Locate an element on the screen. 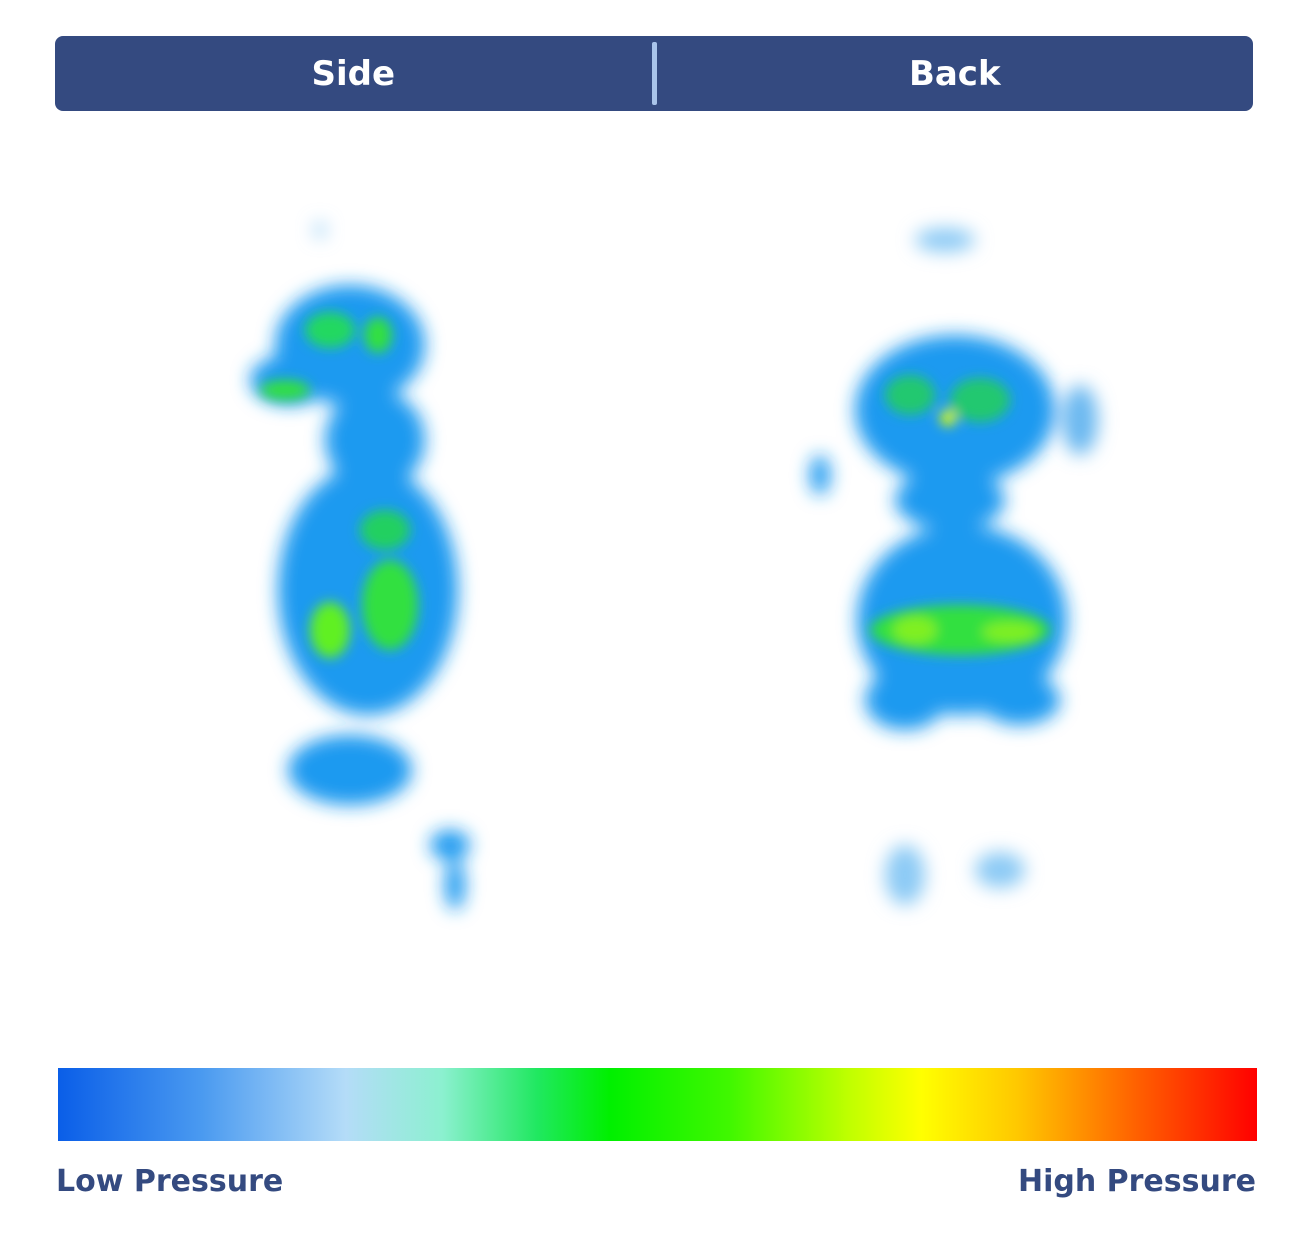 Image resolution: width=1313 pixels, height=1243 pixels. high-label: High Pressure is located at coordinates (1136, 1181).